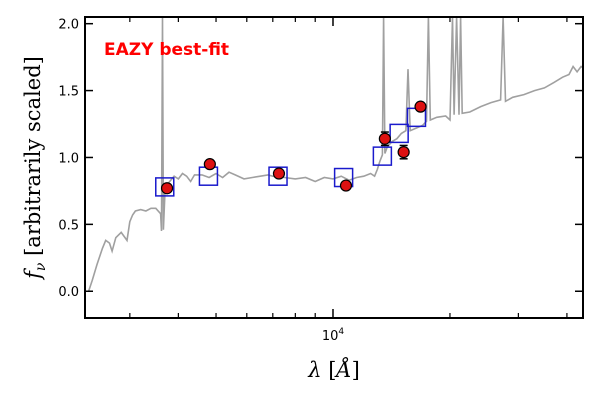 The width and height of the screenshot is (600, 400). Describe the element at coordinates (293, 147) in the screenshot. I see `observed-photometry-layer` at that location.